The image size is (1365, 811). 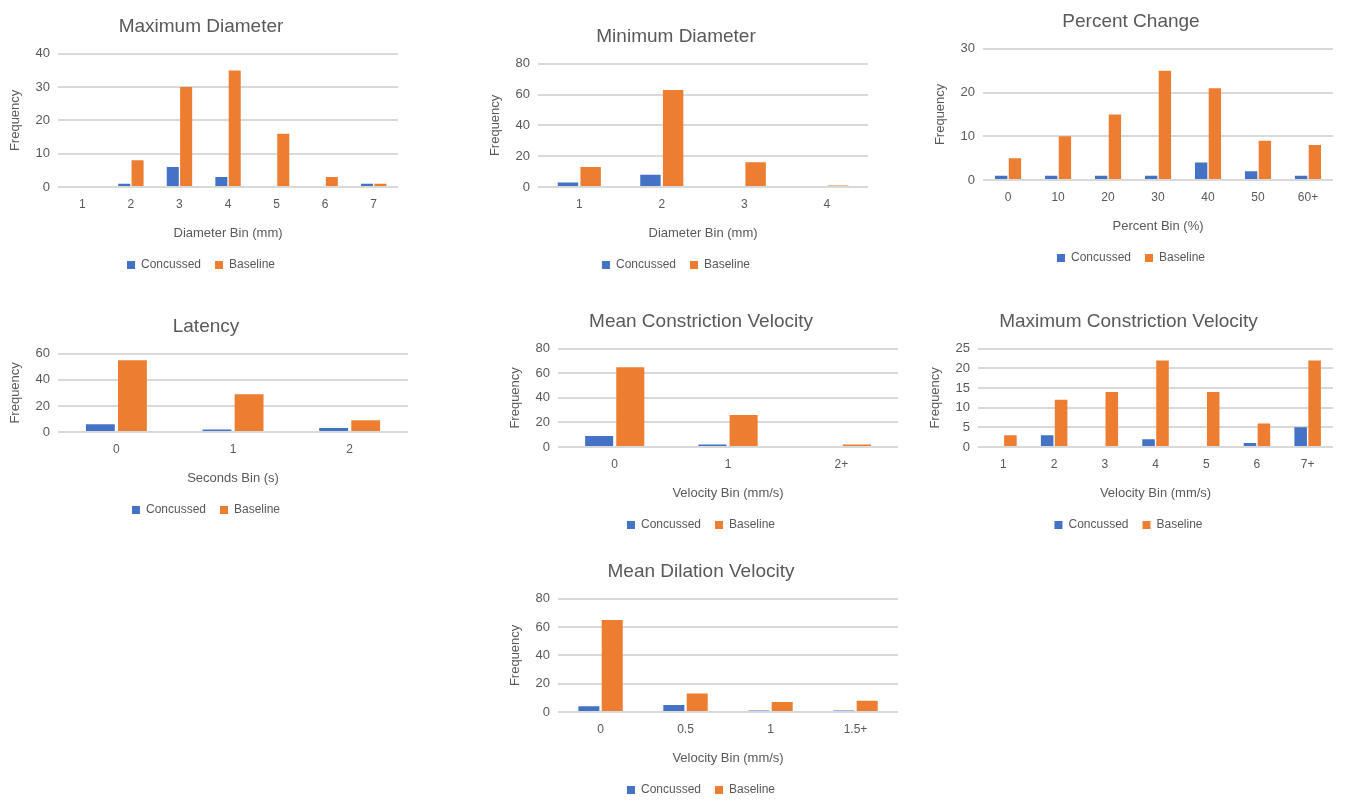 What do you see at coordinates (686, 728) in the screenshot?
I see `x-tick-label: 0.5` at bounding box center [686, 728].